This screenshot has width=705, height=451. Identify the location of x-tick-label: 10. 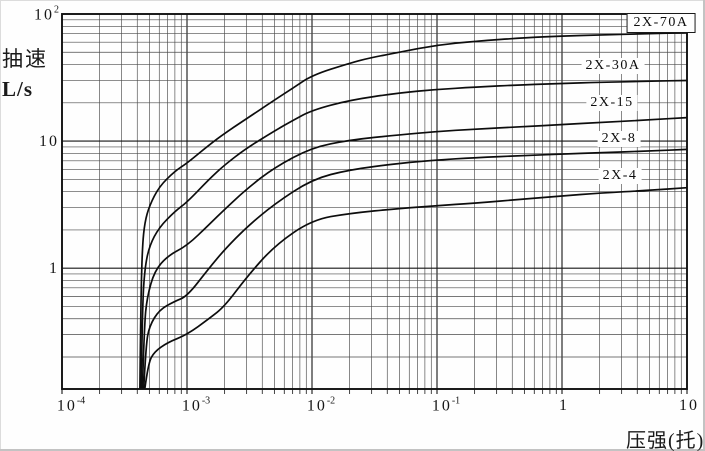
(689, 405).